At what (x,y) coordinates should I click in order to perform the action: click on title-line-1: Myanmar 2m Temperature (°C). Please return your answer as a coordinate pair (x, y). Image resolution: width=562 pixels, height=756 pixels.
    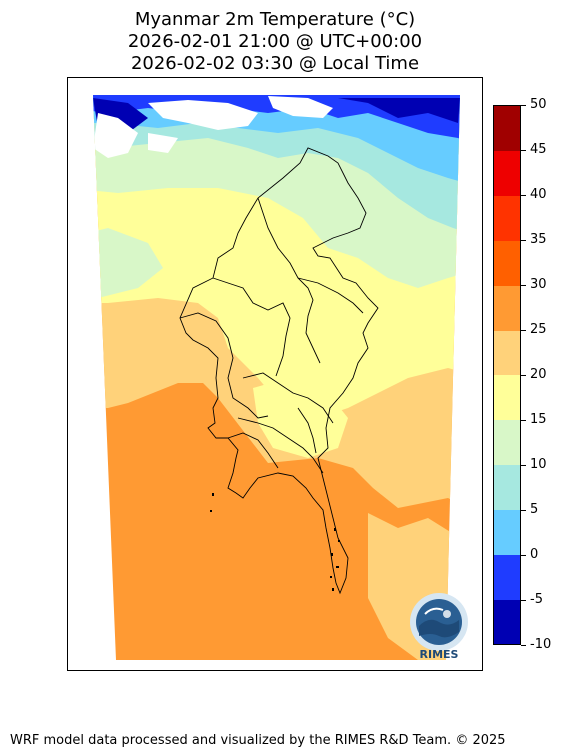
    Looking at the image, I should click on (275, 19).